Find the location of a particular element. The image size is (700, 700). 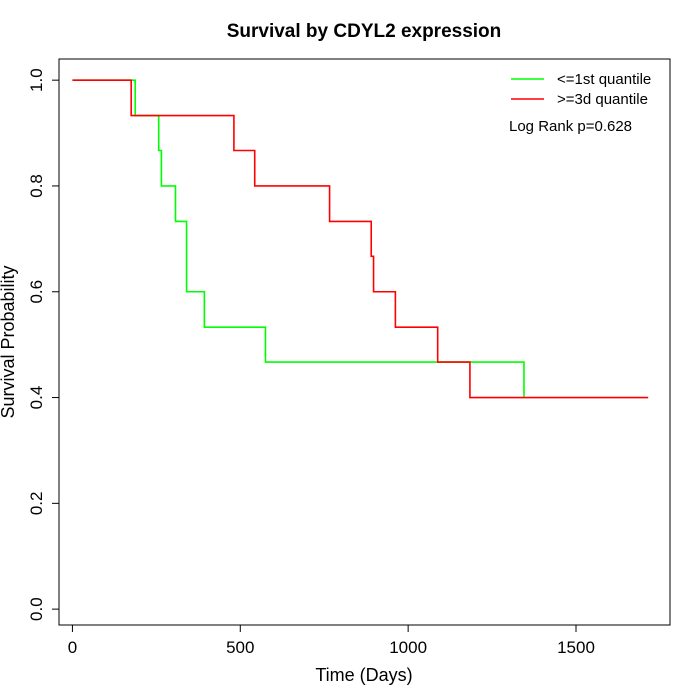

x-tick-label: 1000 is located at coordinates (408, 647).